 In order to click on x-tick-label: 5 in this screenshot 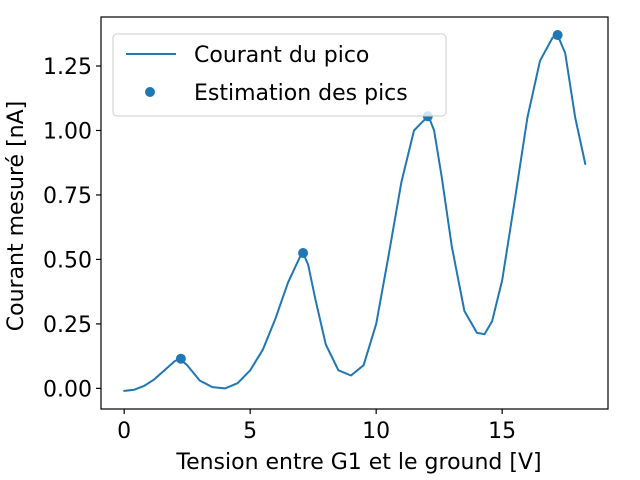, I will do `click(250, 431)`.